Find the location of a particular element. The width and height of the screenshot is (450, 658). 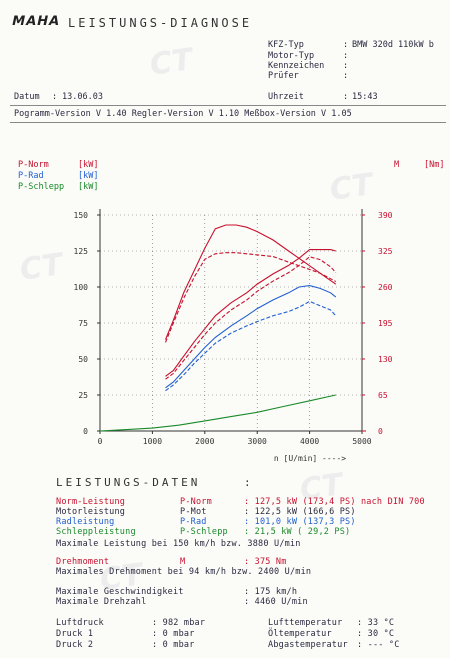

data-row-value: : 122,5 kW (166,6 PS) is located at coordinates (300, 512).